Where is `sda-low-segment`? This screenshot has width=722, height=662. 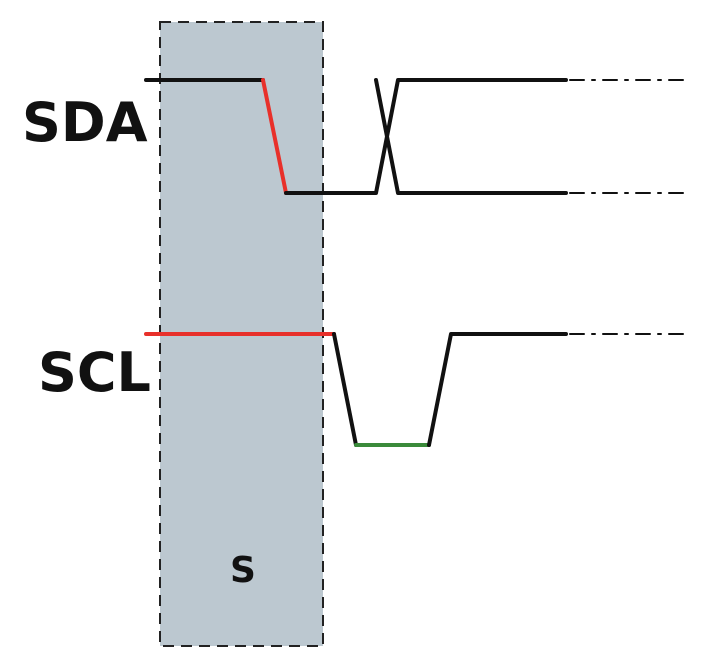
sda-low-segment is located at coordinates (426, 136).